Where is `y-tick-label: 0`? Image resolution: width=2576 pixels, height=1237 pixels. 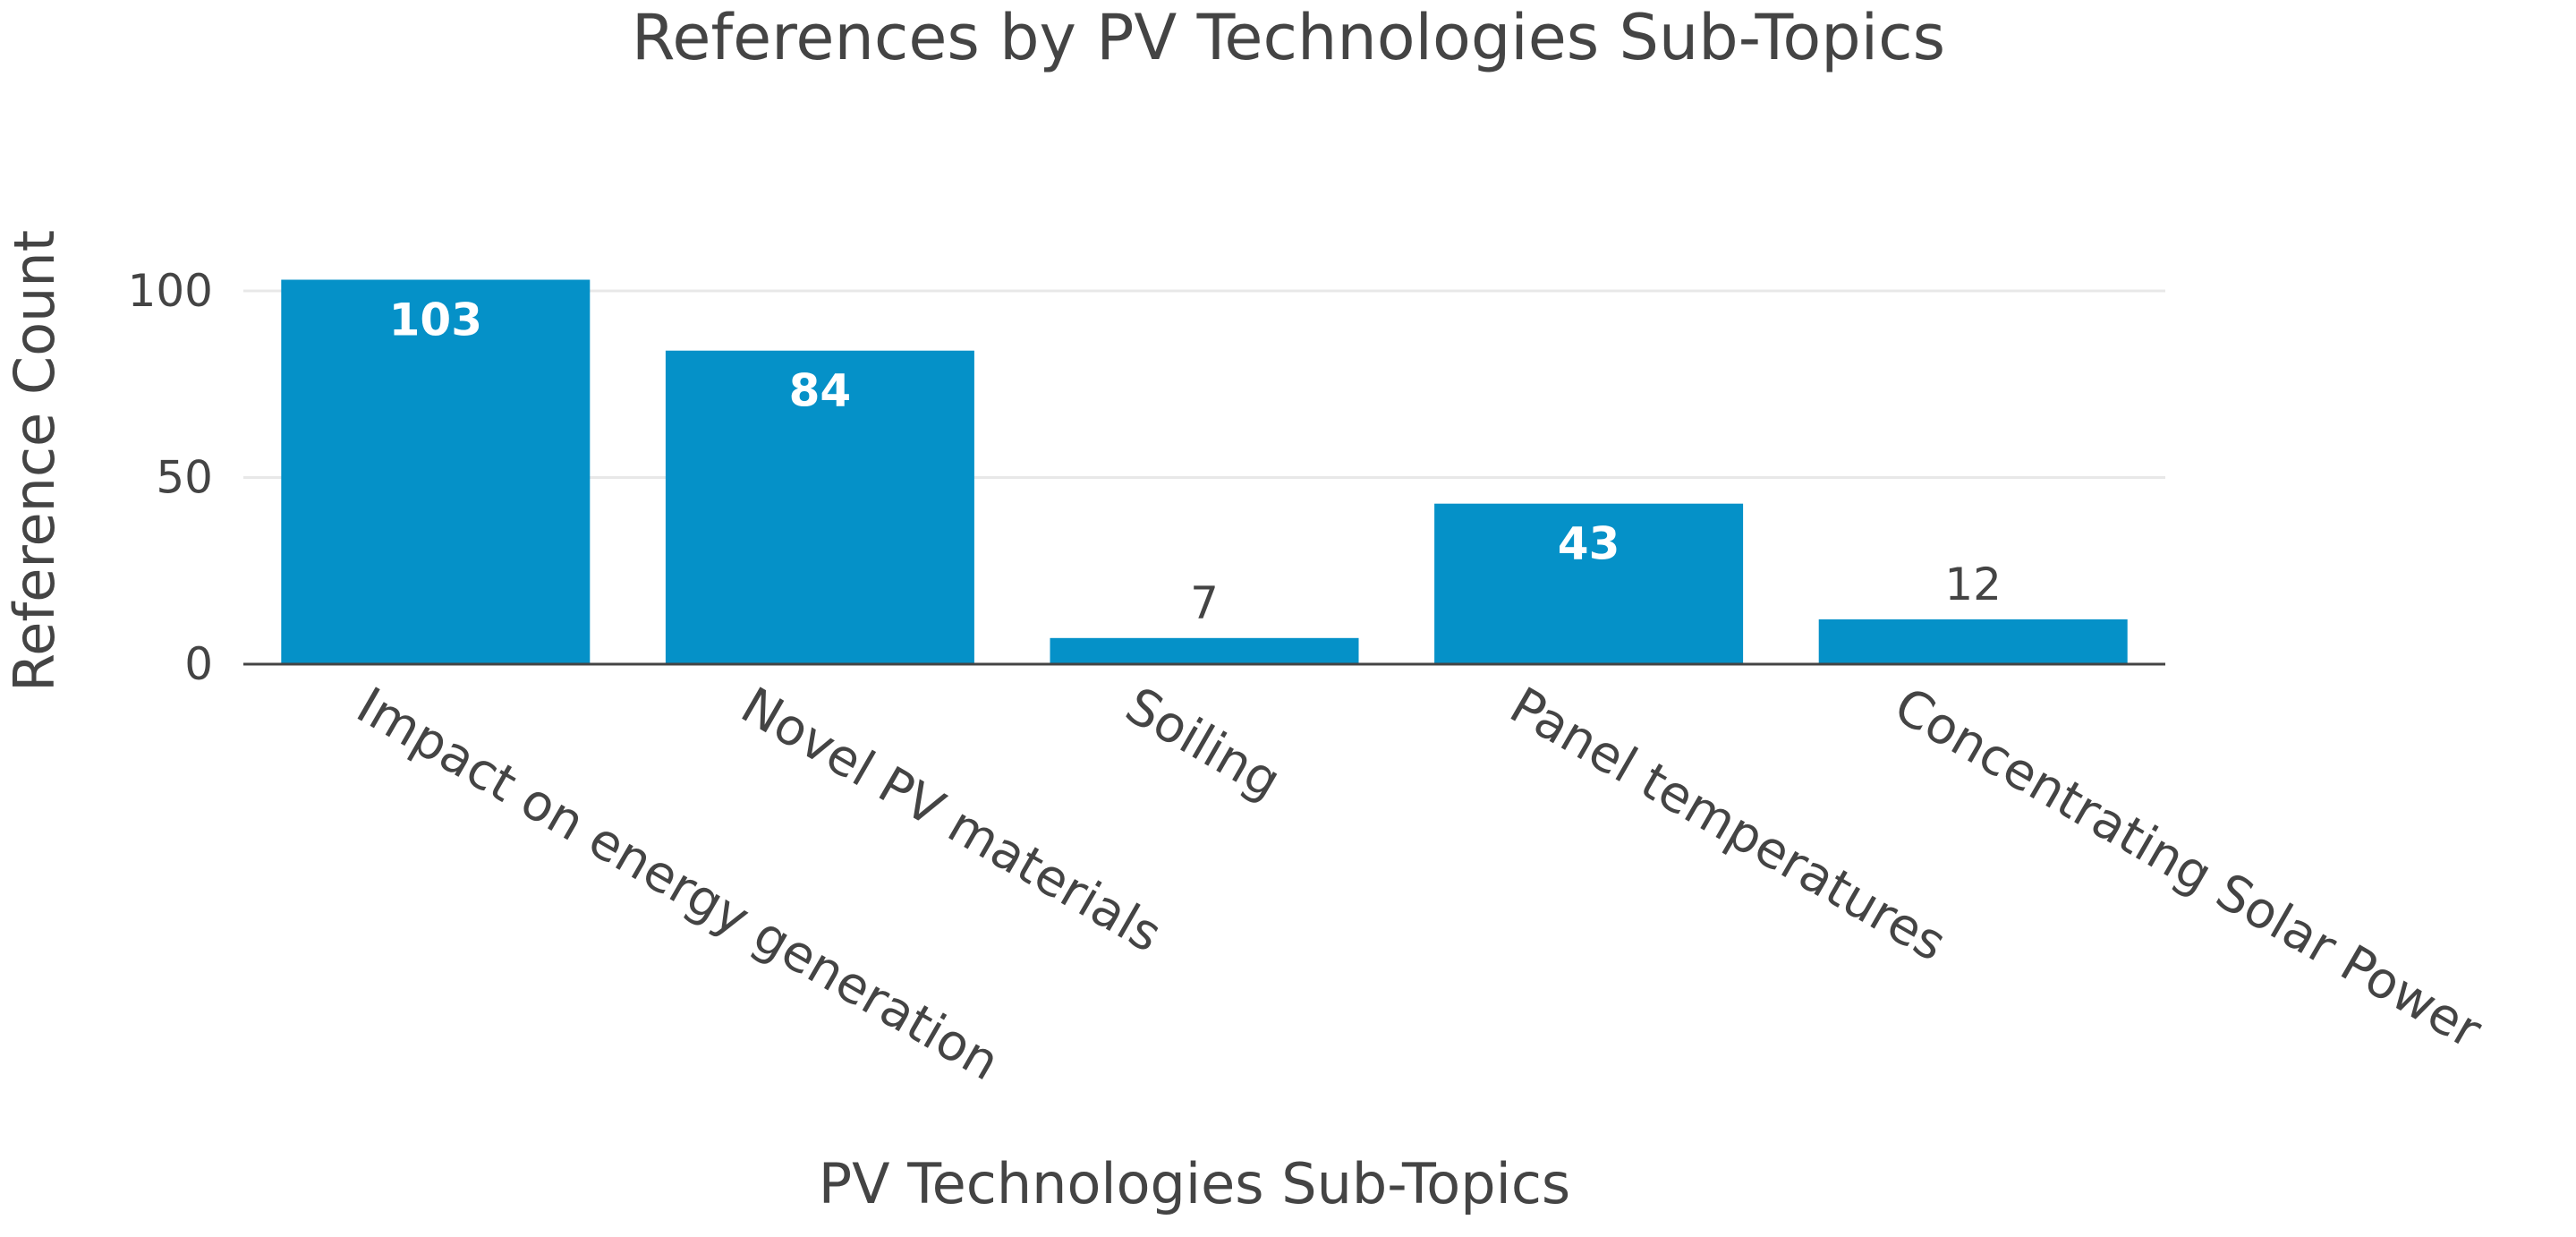 y-tick-label: 0 is located at coordinates (198, 664).